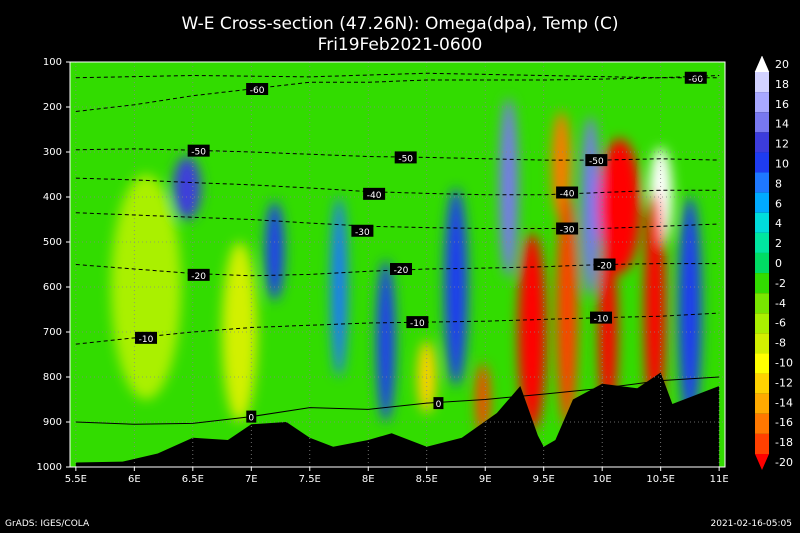 This screenshot has width=800, height=533. I want to click on y-tick-label: 600, so click(52, 287).